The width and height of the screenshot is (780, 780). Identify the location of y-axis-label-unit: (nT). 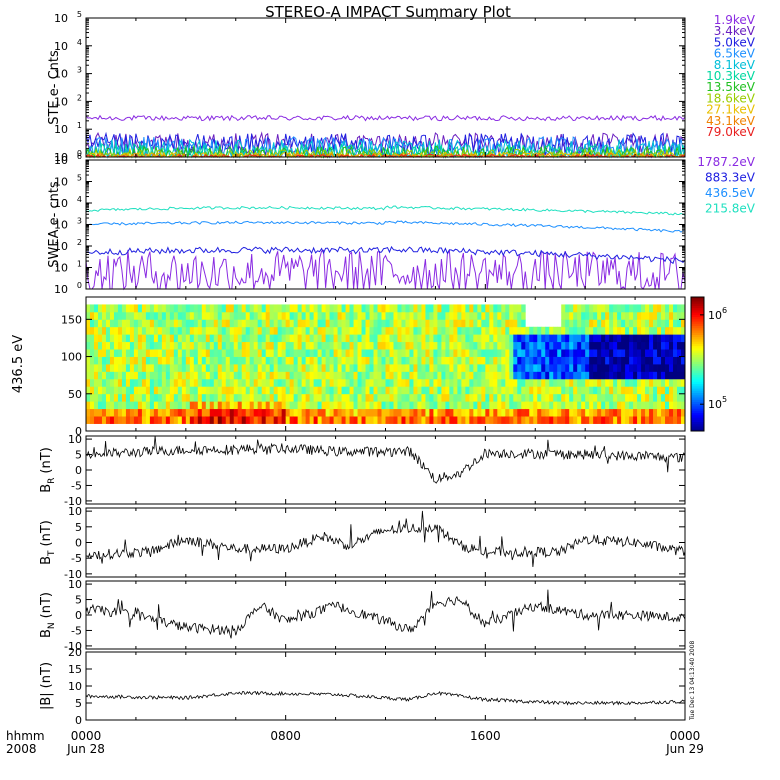
(46, 605).